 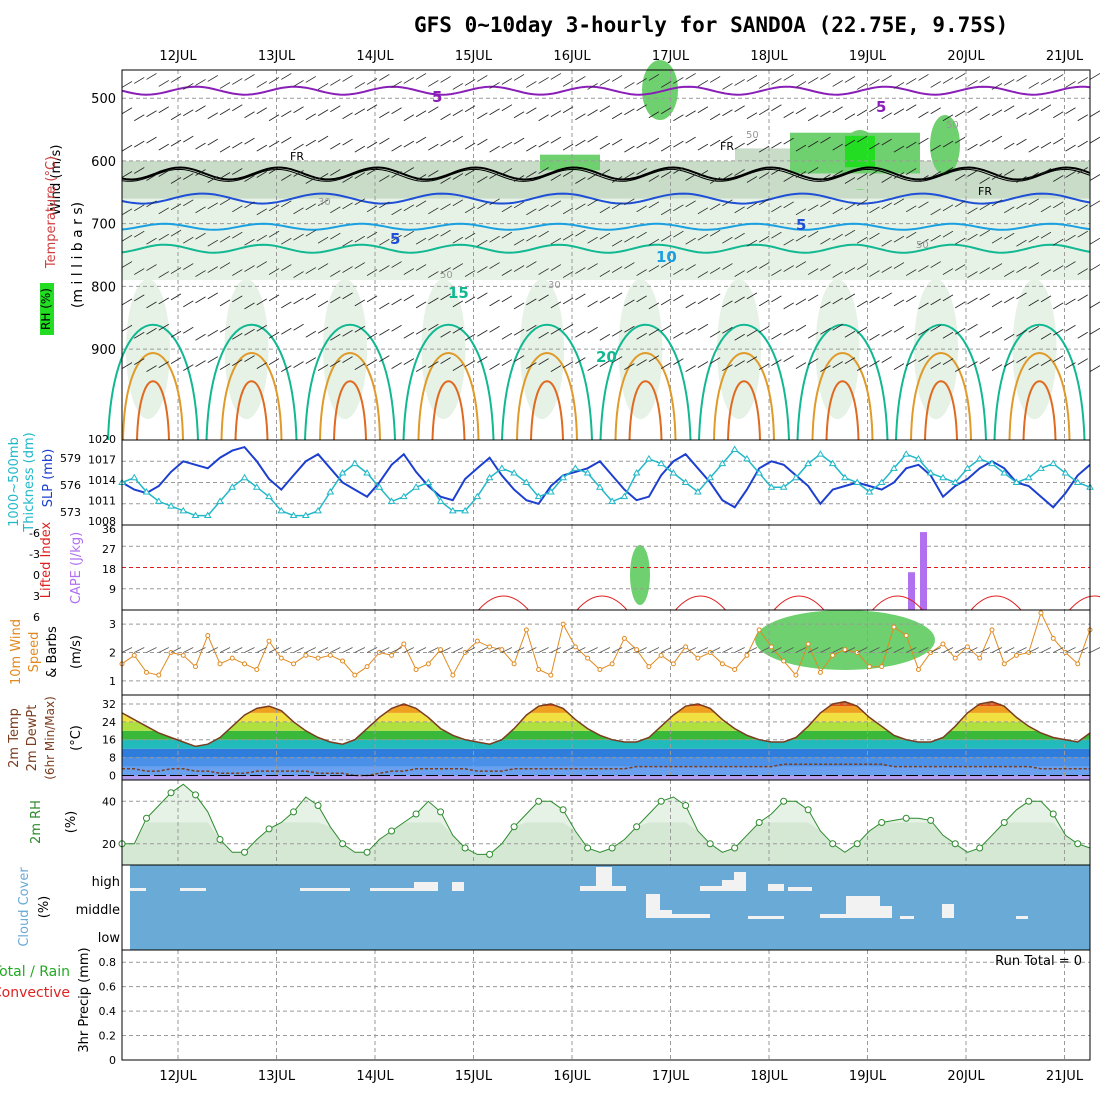 I want to click on isotherm-freezing-a, so click(x=606, y=173).